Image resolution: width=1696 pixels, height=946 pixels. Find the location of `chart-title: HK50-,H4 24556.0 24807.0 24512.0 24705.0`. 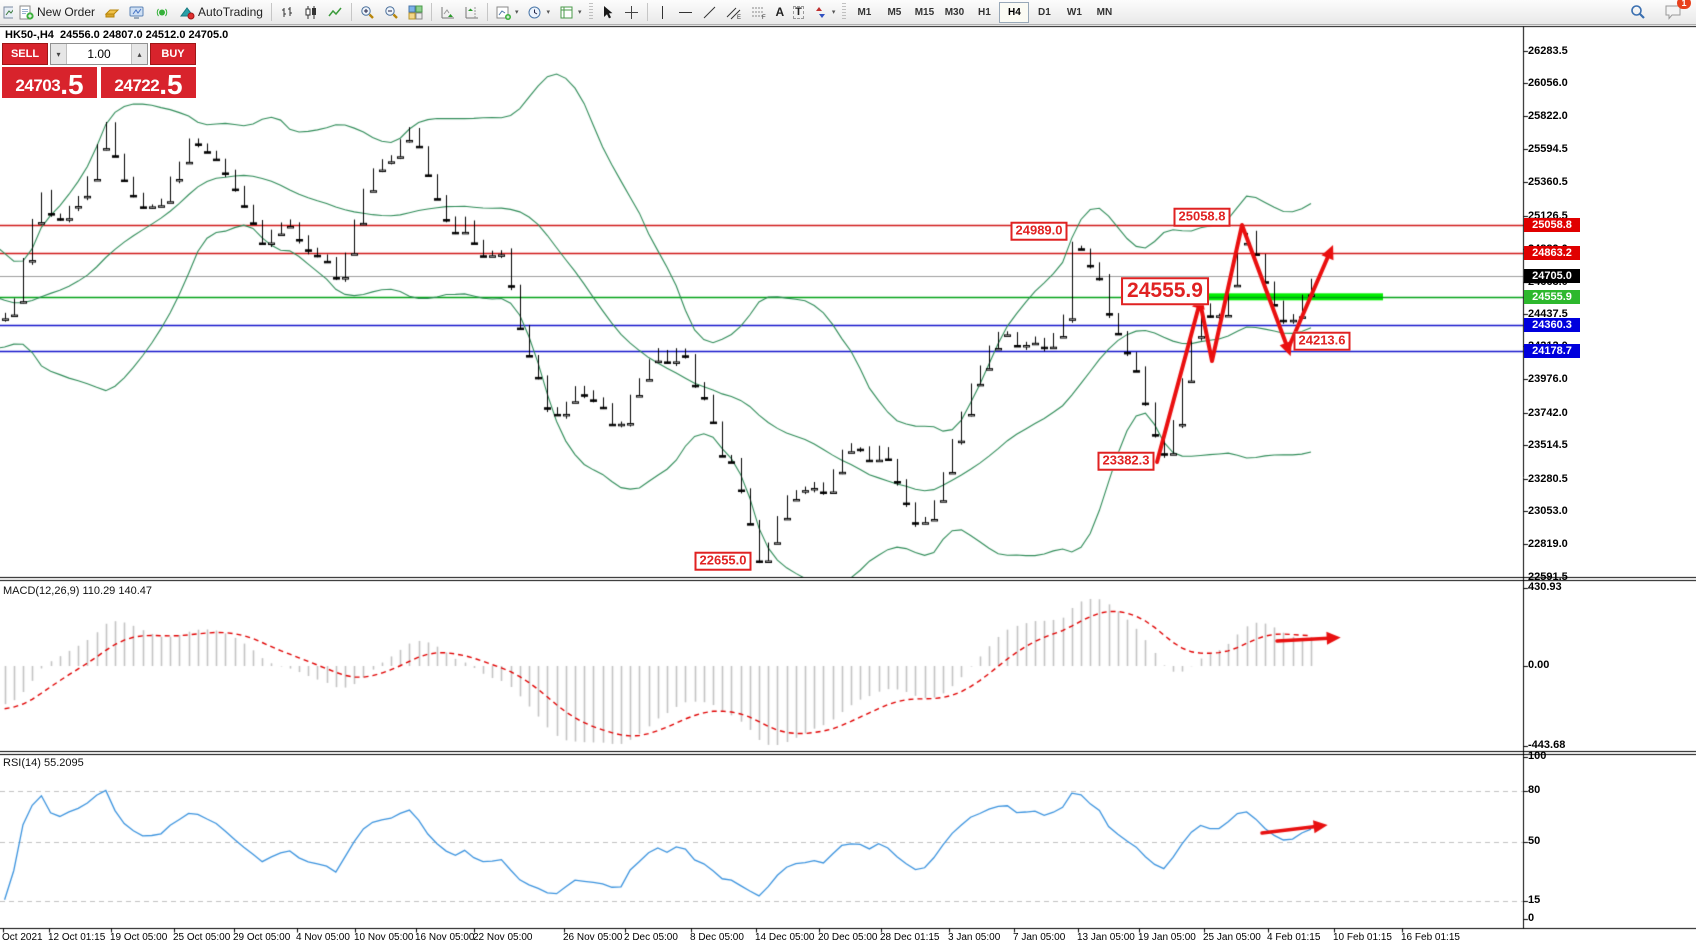

chart-title: HK50-,H4 24556.0 24807.0 24512.0 24705.0 is located at coordinates (116, 35).